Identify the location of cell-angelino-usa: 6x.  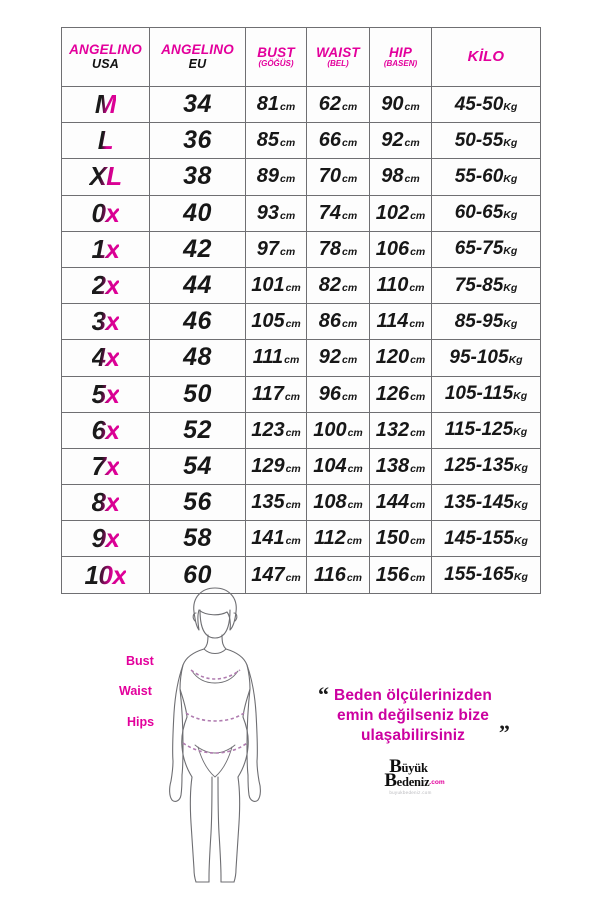
(105, 430).